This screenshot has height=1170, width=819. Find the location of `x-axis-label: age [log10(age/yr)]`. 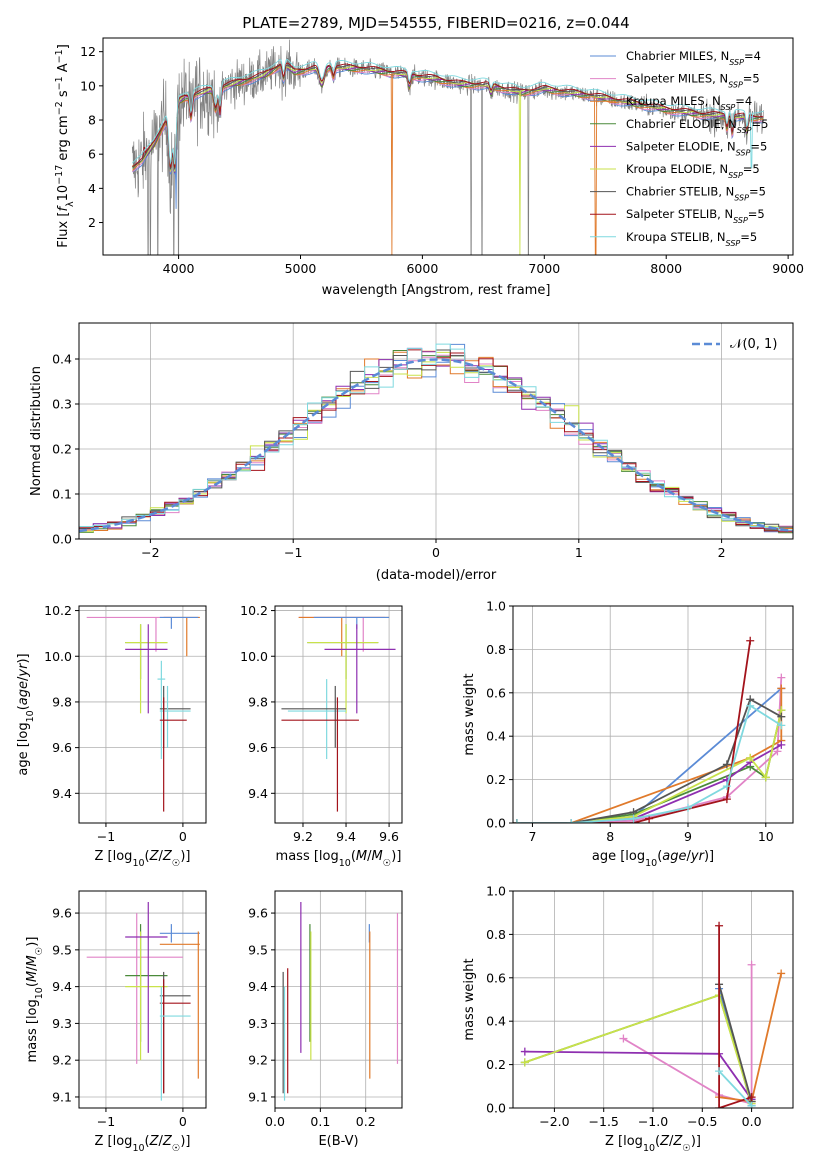

x-axis-label: age [log10(age/yr)] is located at coordinates (653, 859).